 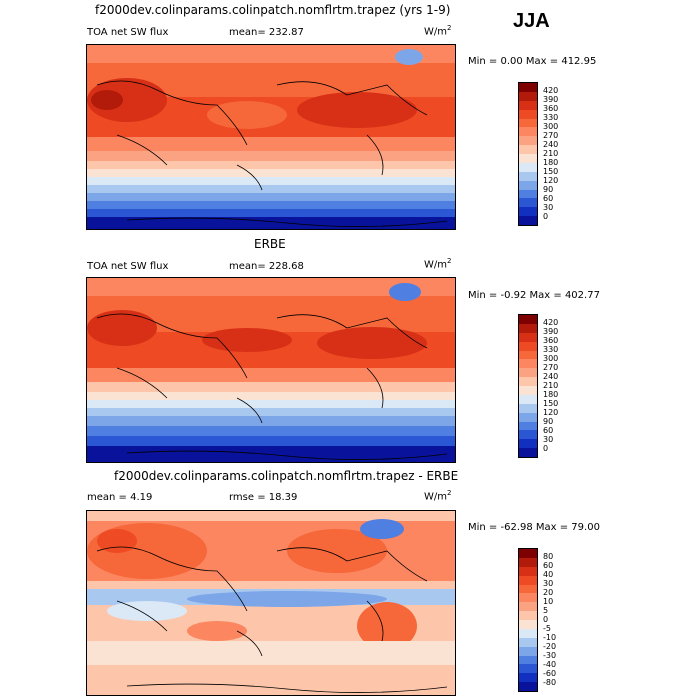 I want to click on panel-2-minmax: Min = -0.92 Max = 402.77, so click(x=534, y=295).